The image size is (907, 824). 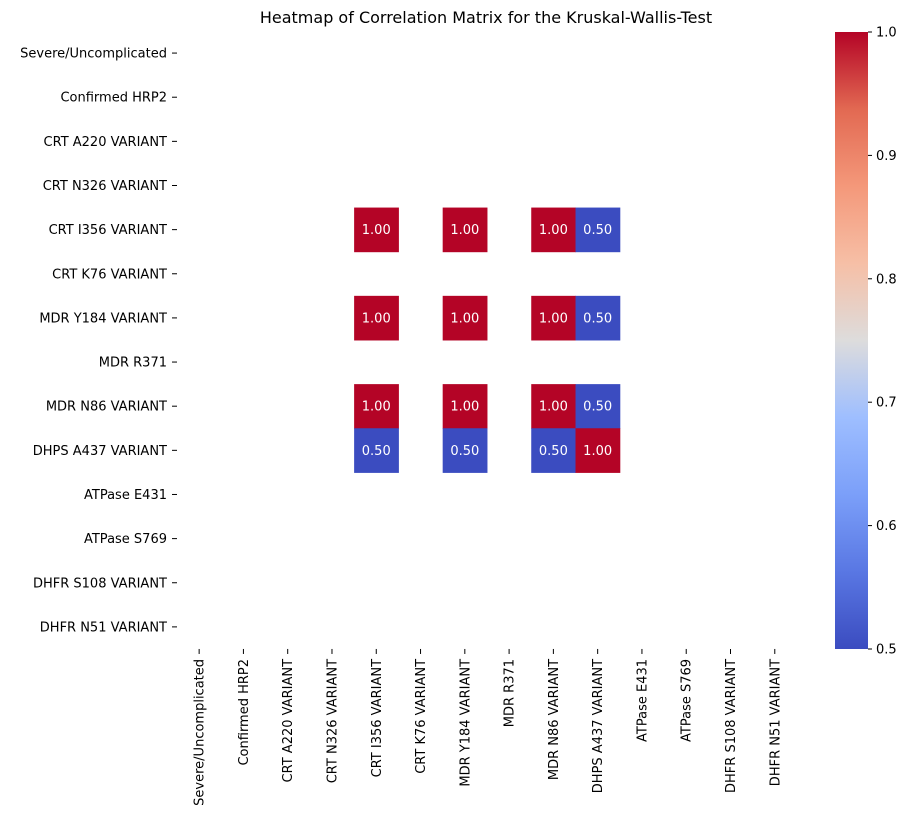 What do you see at coordinates (731, 726) in the screenshot?
I see `column-tick-label: DHFR S108 VARIANT` at bounding box center [731, 726].